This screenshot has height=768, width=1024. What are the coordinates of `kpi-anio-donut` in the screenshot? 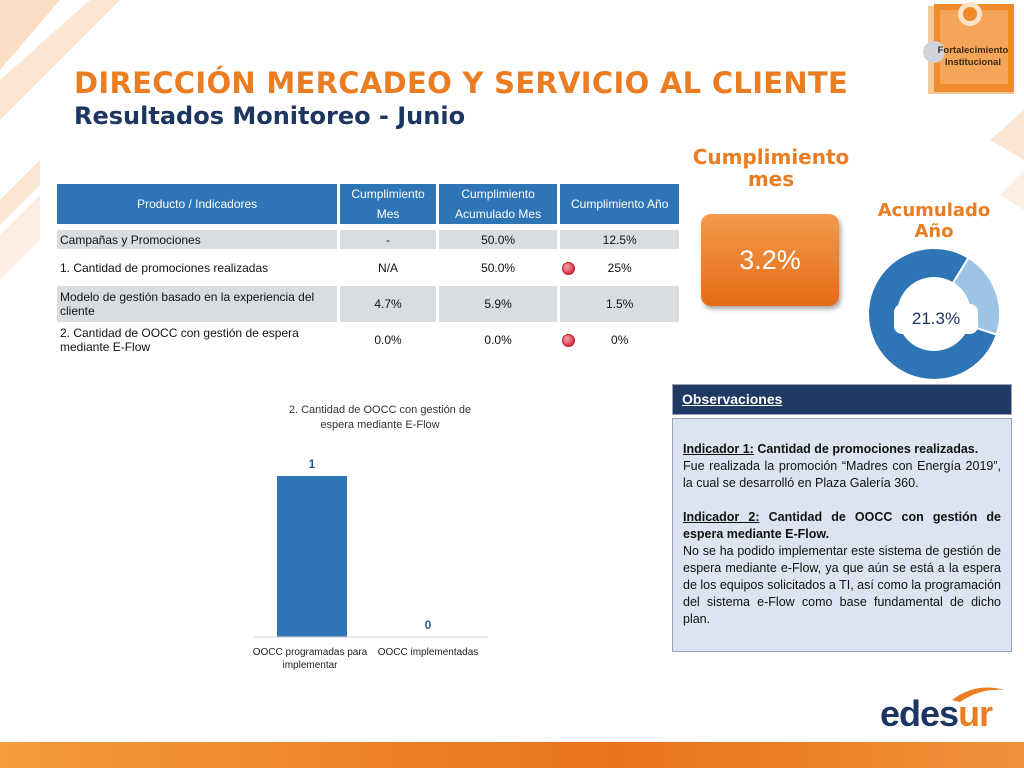 It's located at (934, 314).